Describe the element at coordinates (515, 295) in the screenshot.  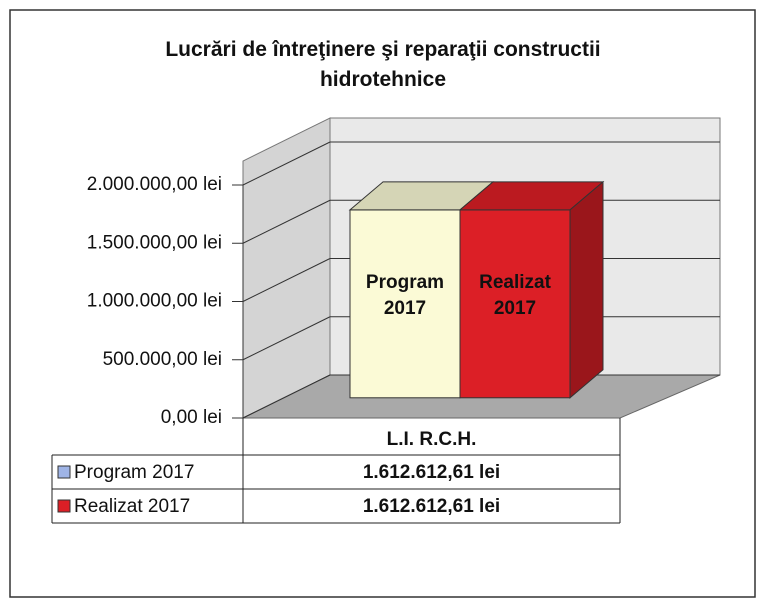
I see `bar-label: Realizat 2017` at that location.